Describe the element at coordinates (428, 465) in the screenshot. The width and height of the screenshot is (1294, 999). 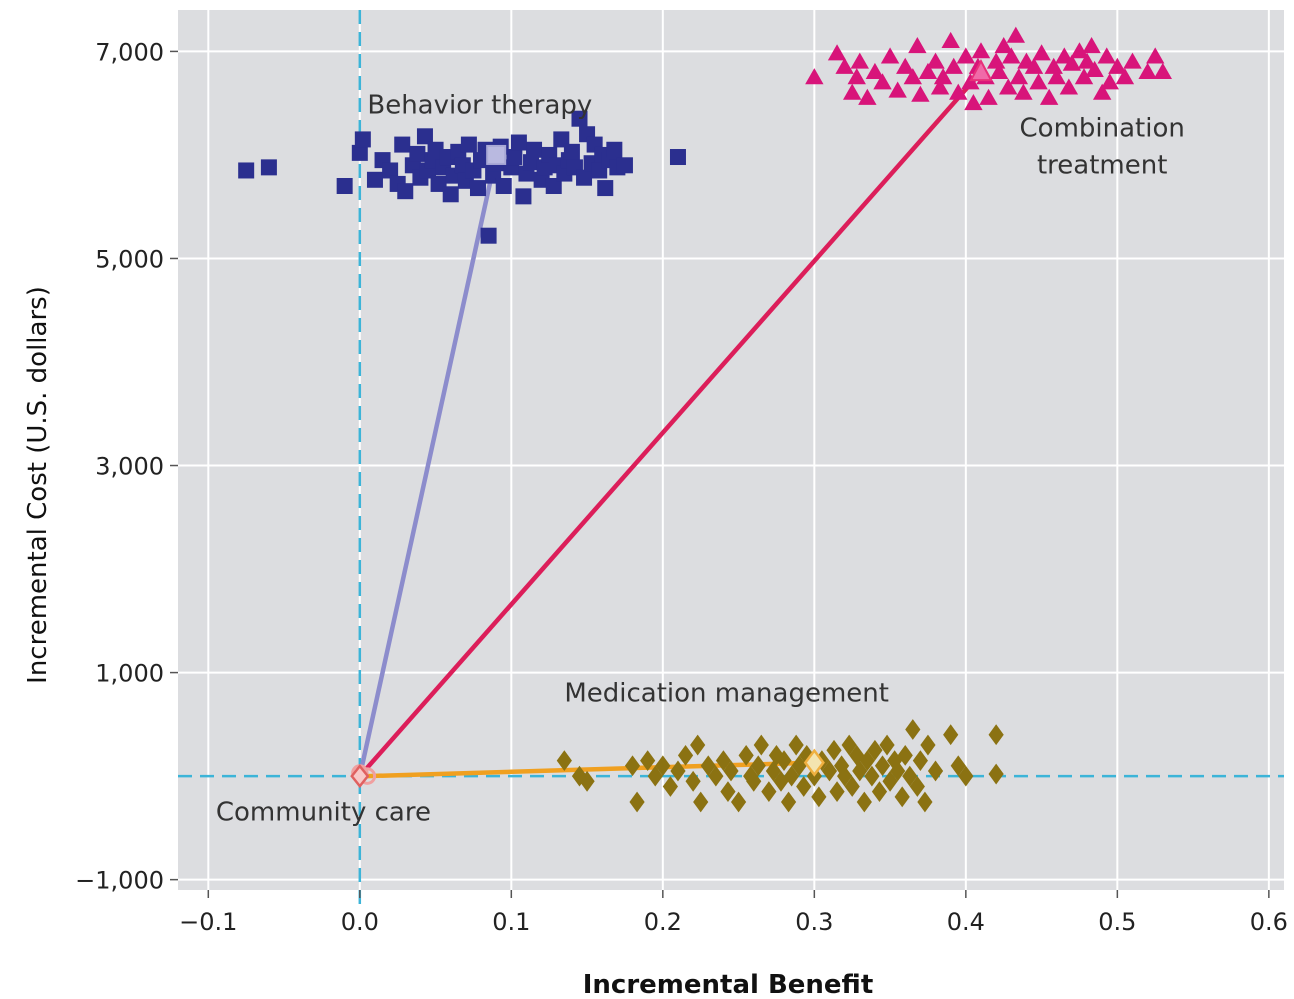
I see `mean-line-behavior-therapy` at that location.